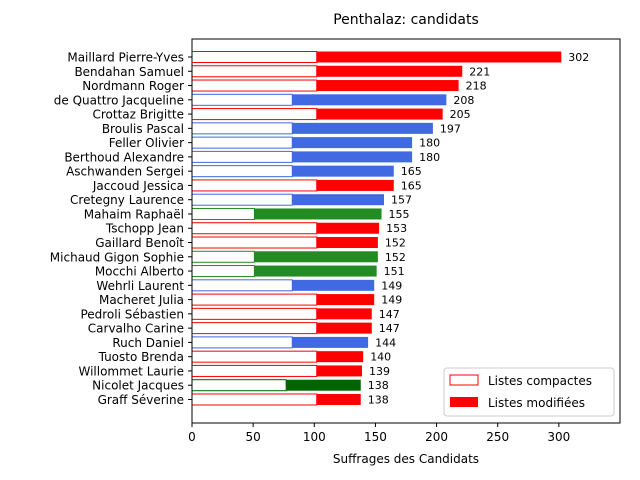 Image resolution: width=640 pixels, height=480 pixels. What do you see at coordinates (253, 437) in the screenshot?
I see `x-tick-label: 50` at bounding box center [253, 437].